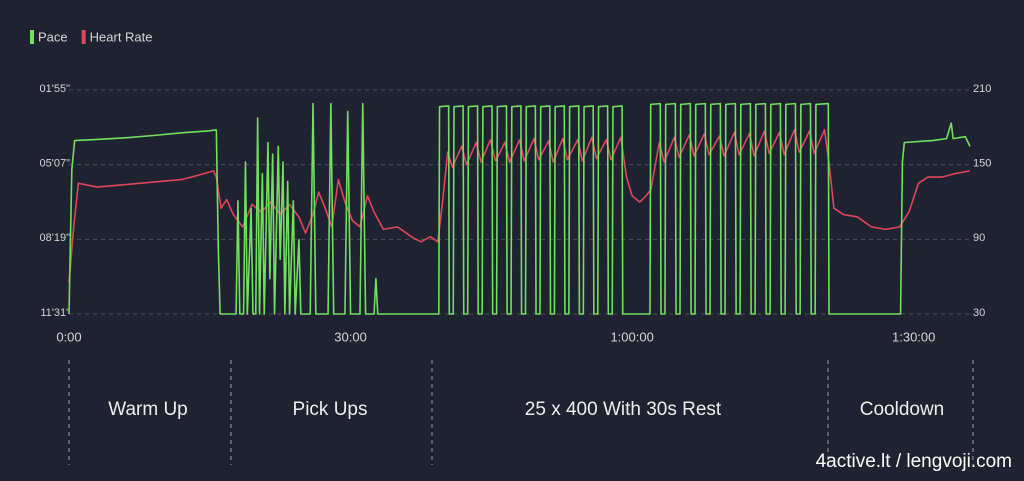 The width and height of the screenshot is (1024, 481). Describe the element at coordinates (55, 164) in the screenshot. I see `y-tick-label: 05'07"` at that location.